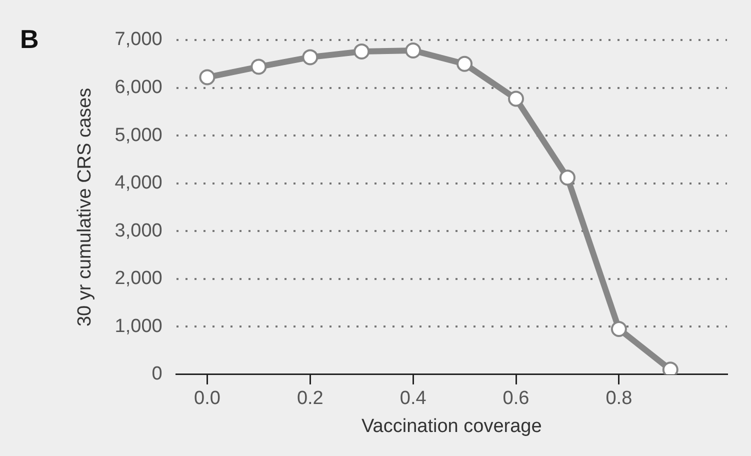 The width and height of the screenshot is (751, 456). Describe the element at coordinates (516, 399) in the screenshot. I see `x-tick-label: 0.6` at that location.